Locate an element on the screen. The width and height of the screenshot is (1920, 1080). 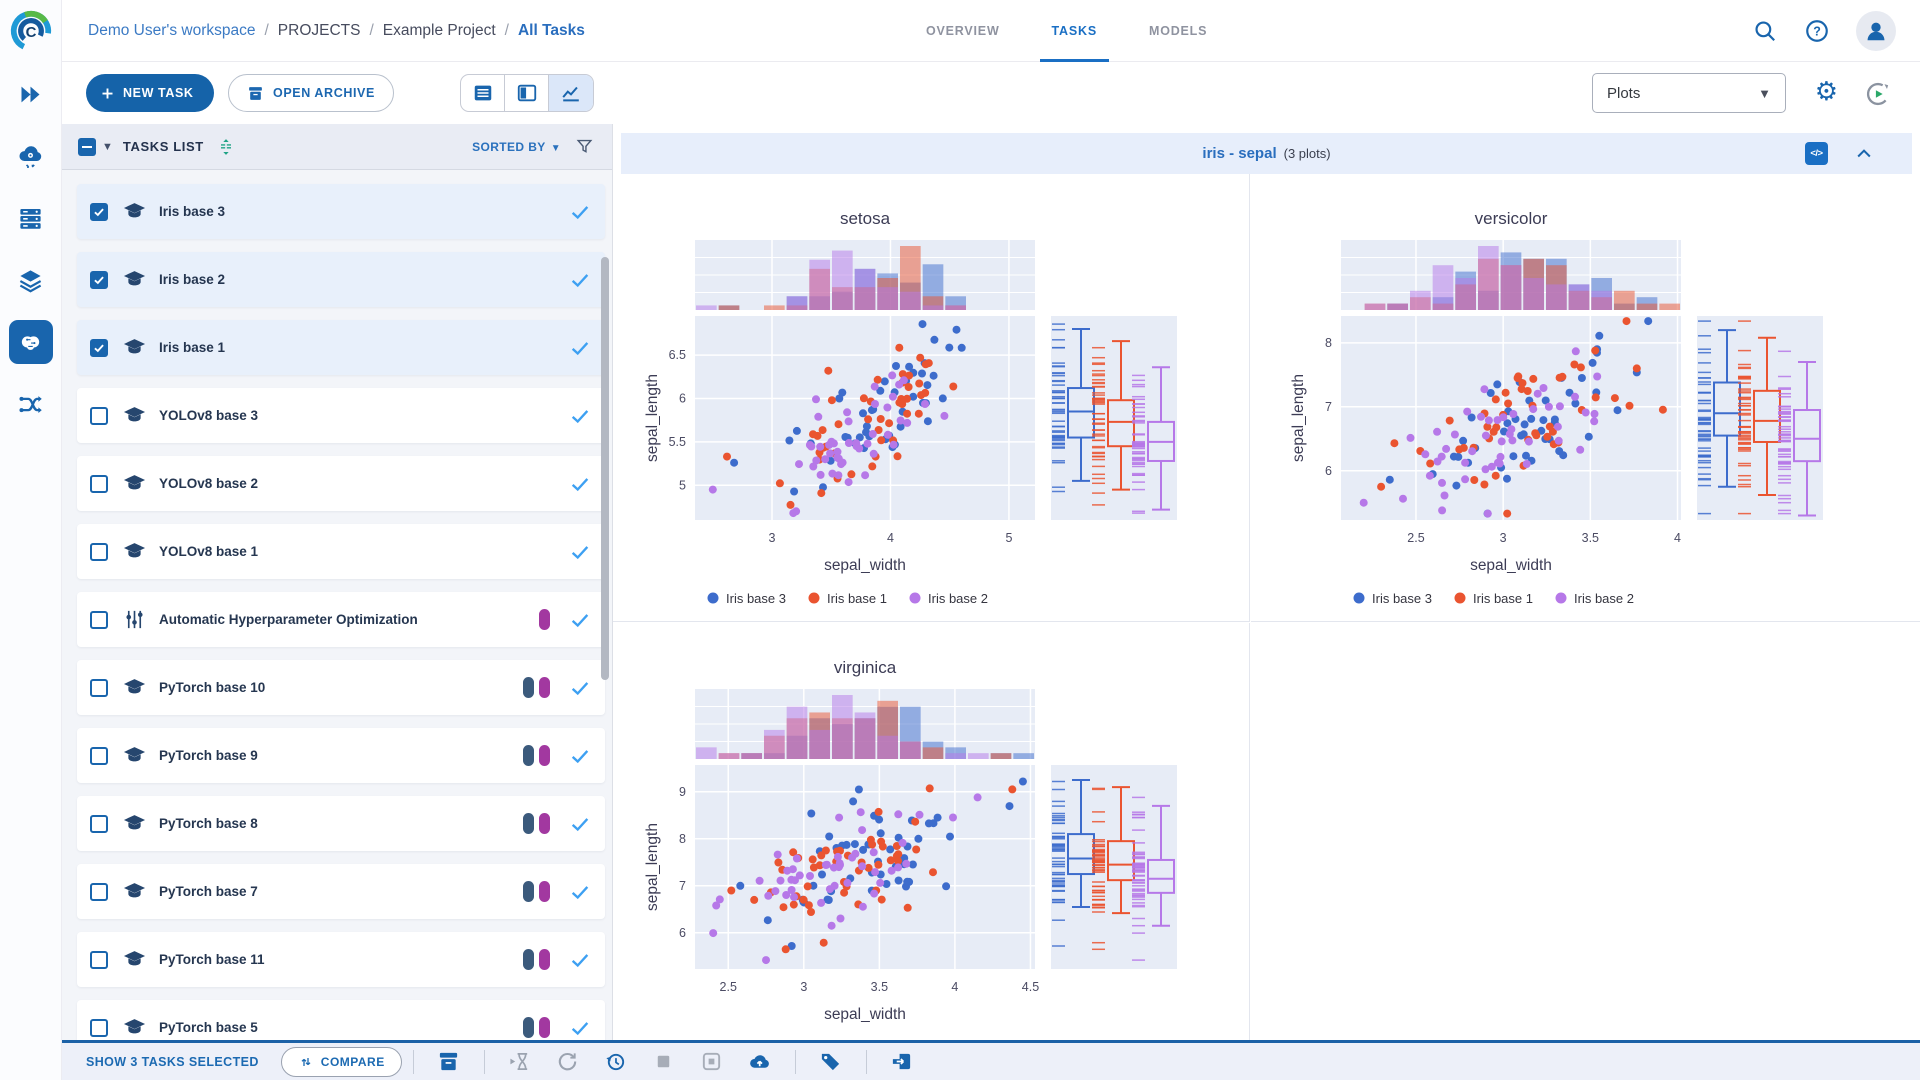
tasks-scrollbar is located at coordinates (605, 468).